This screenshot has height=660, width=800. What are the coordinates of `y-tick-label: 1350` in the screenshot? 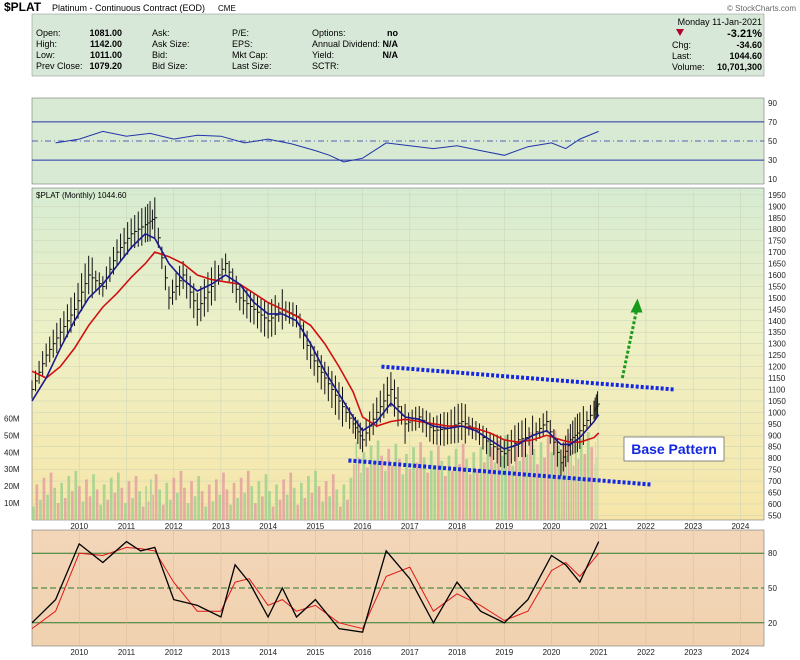 It's located at (777, 332).